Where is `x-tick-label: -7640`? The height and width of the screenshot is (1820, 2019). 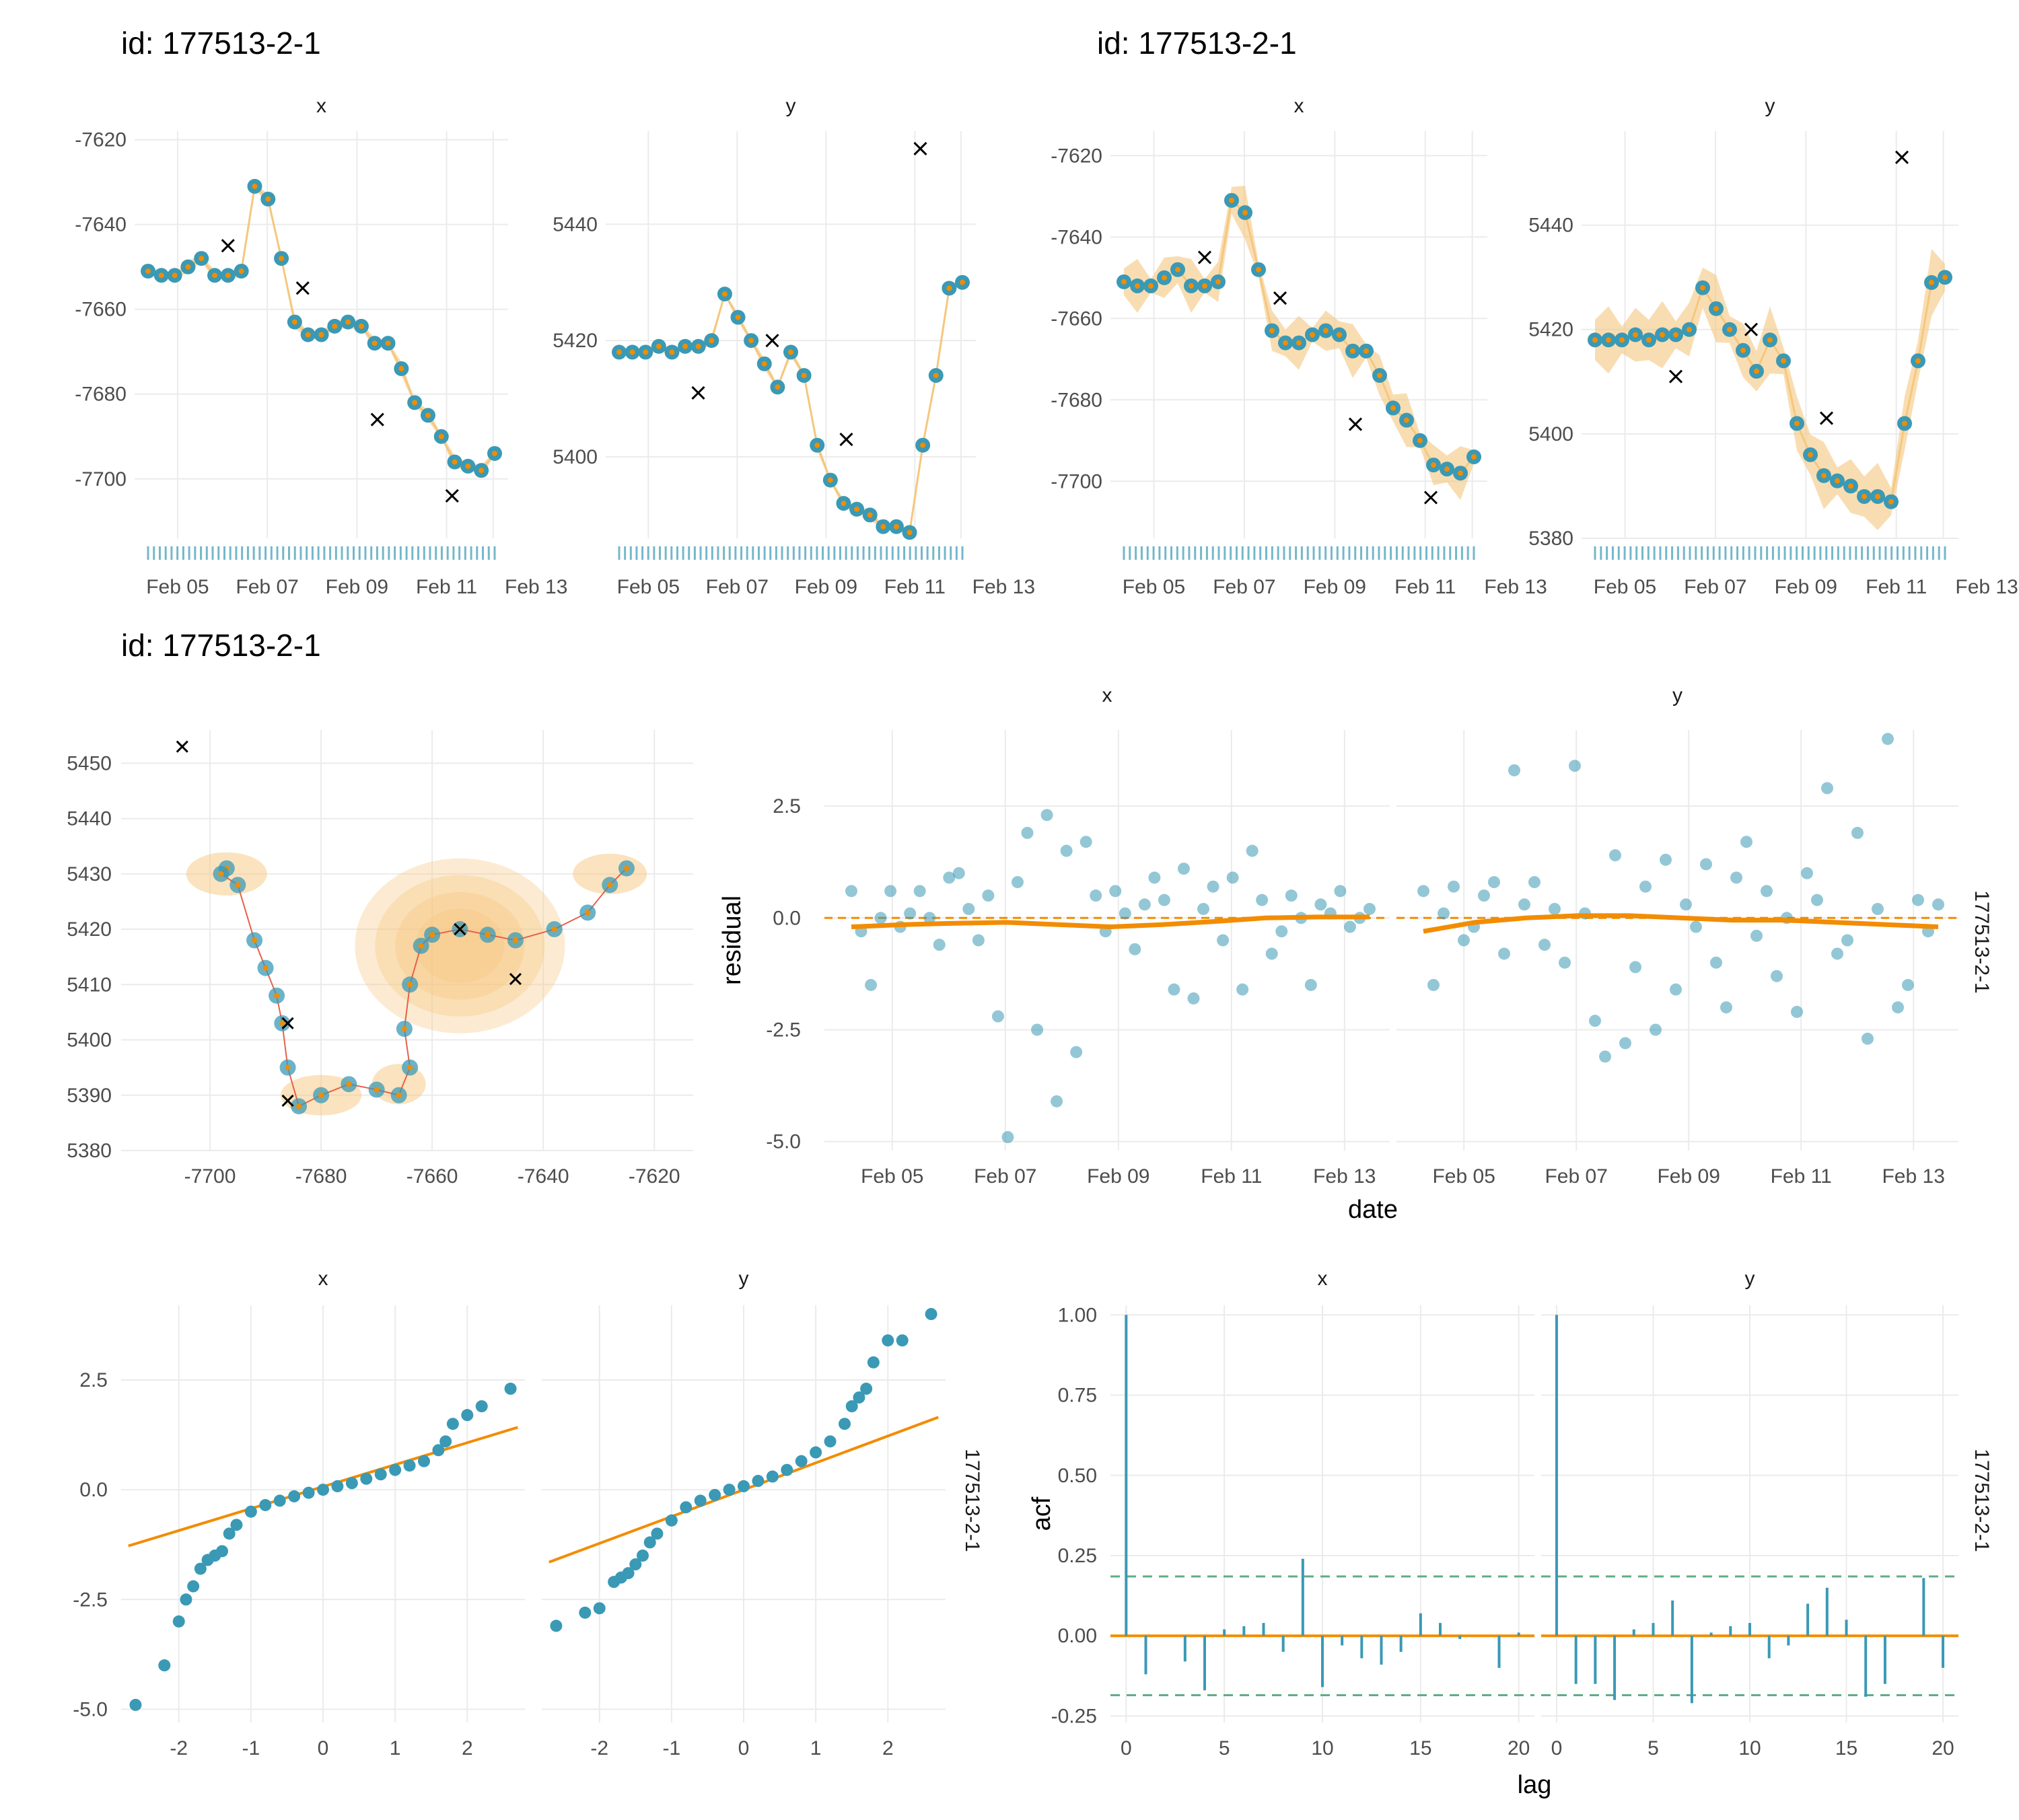 x-tick-label: -7640 is located at coordinates (543, 1176).